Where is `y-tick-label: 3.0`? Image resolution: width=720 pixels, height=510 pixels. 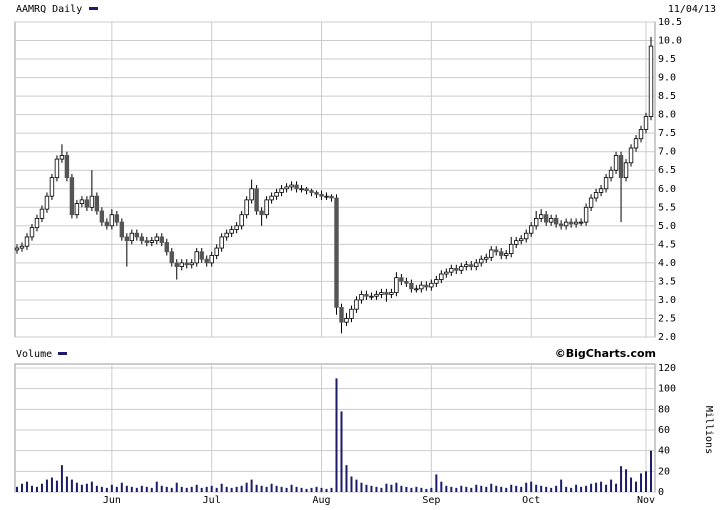 y-tick-label: 3.0 is located at coordinates (667, 300).